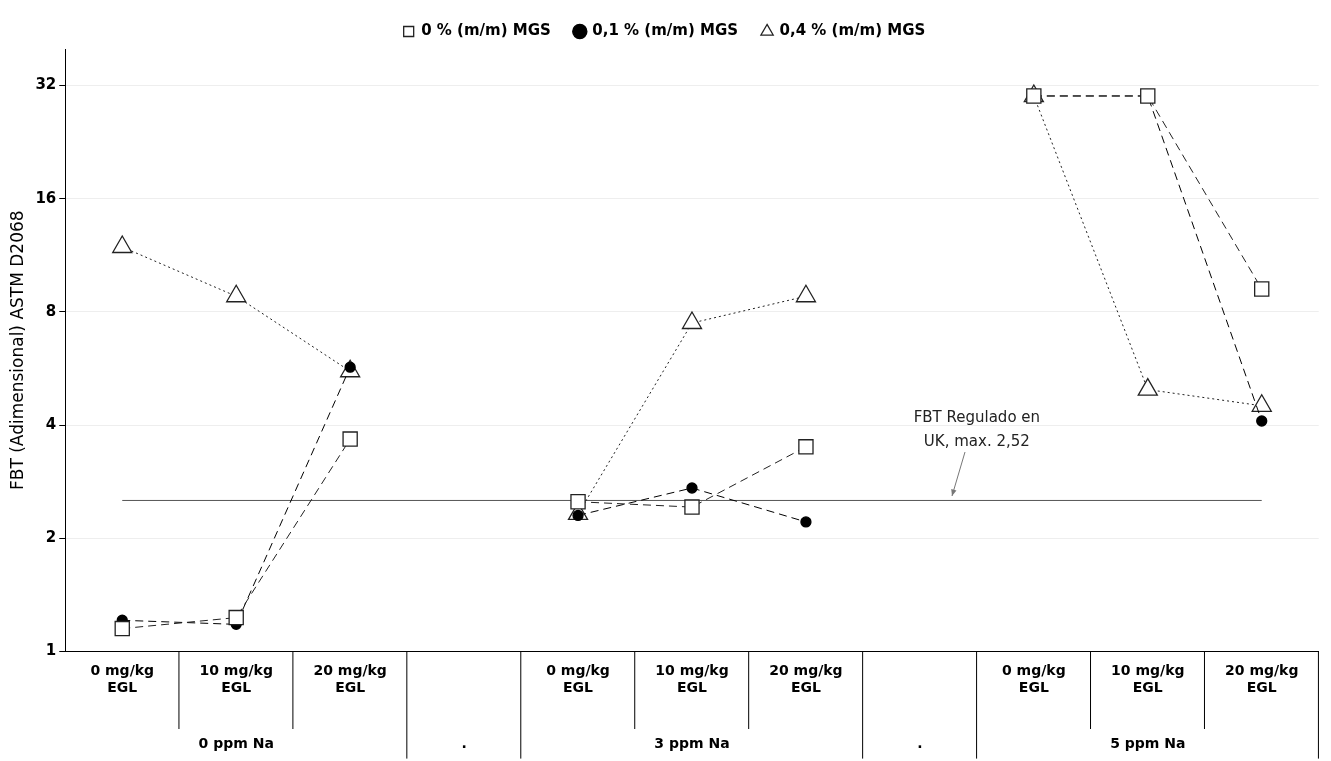 The image size is (1331, 761). I want to click on y-tick-label: 1, so click(51, 650).